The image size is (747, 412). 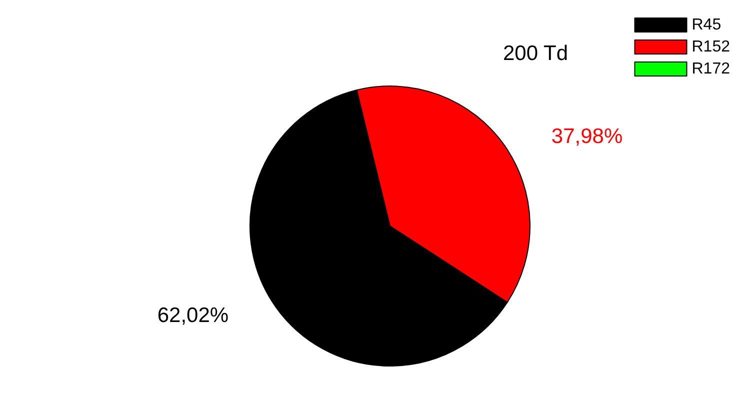 What do you see at coordinates (587, 136) in the screenshot?
I see `data-label: 37,98%` at bounding box center [587, 136].